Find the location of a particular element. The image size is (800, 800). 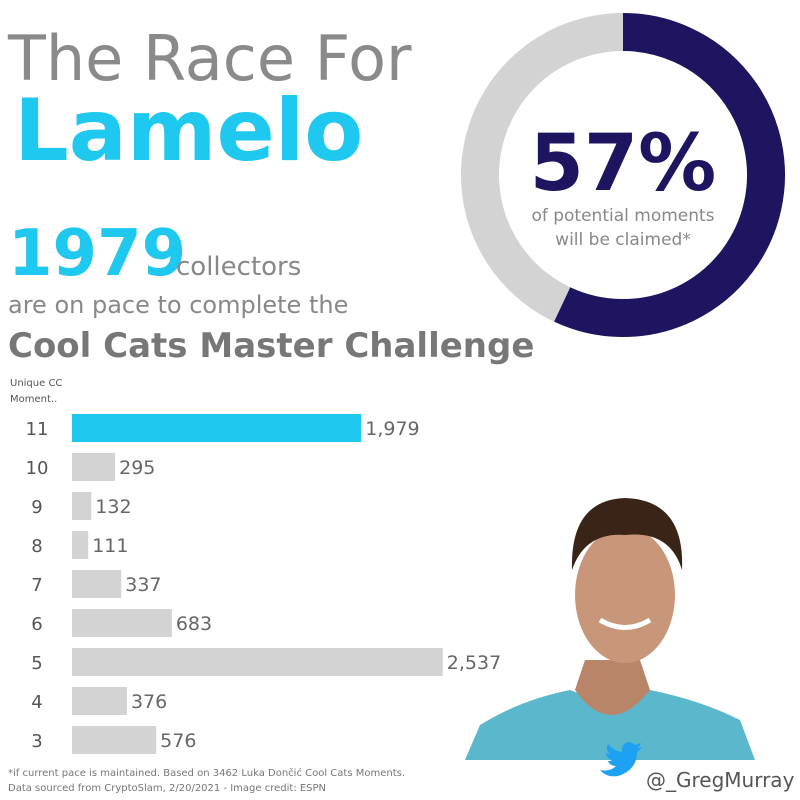

twitter-icon is located at coordinates (621, 759).